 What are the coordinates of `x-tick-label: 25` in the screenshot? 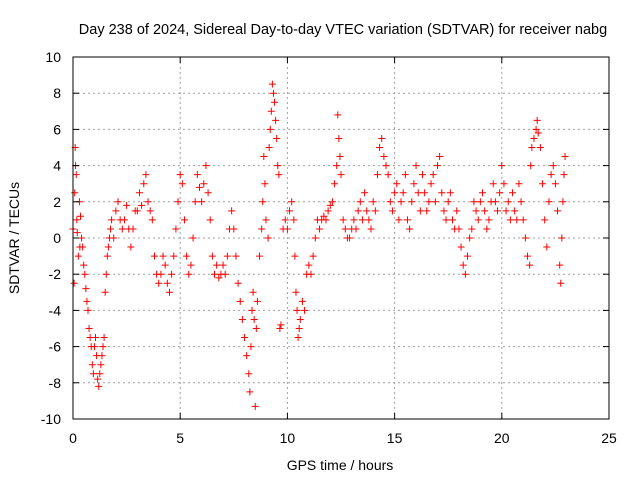 It's located at (609, 438).